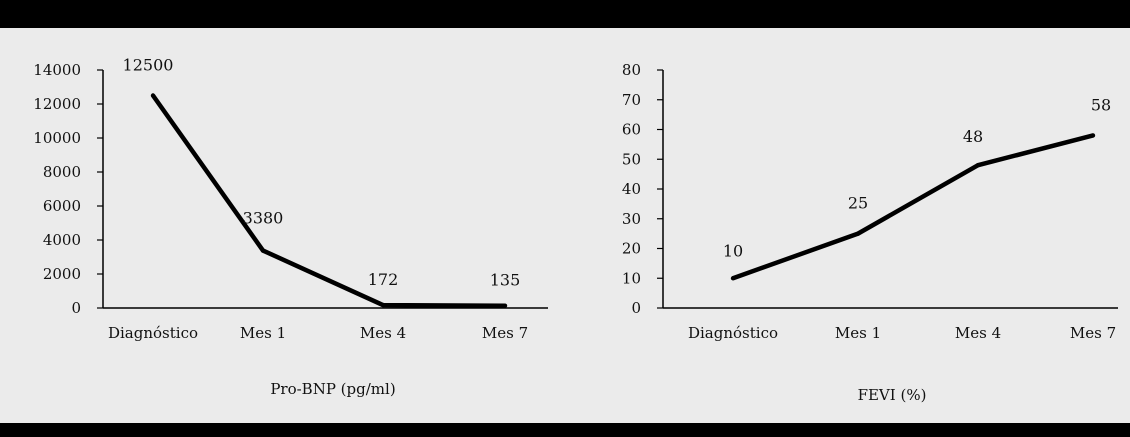 The height and width of the screenshot is (437, 1130). I want to click on chart1-data-label: 135, so click(505, 280).